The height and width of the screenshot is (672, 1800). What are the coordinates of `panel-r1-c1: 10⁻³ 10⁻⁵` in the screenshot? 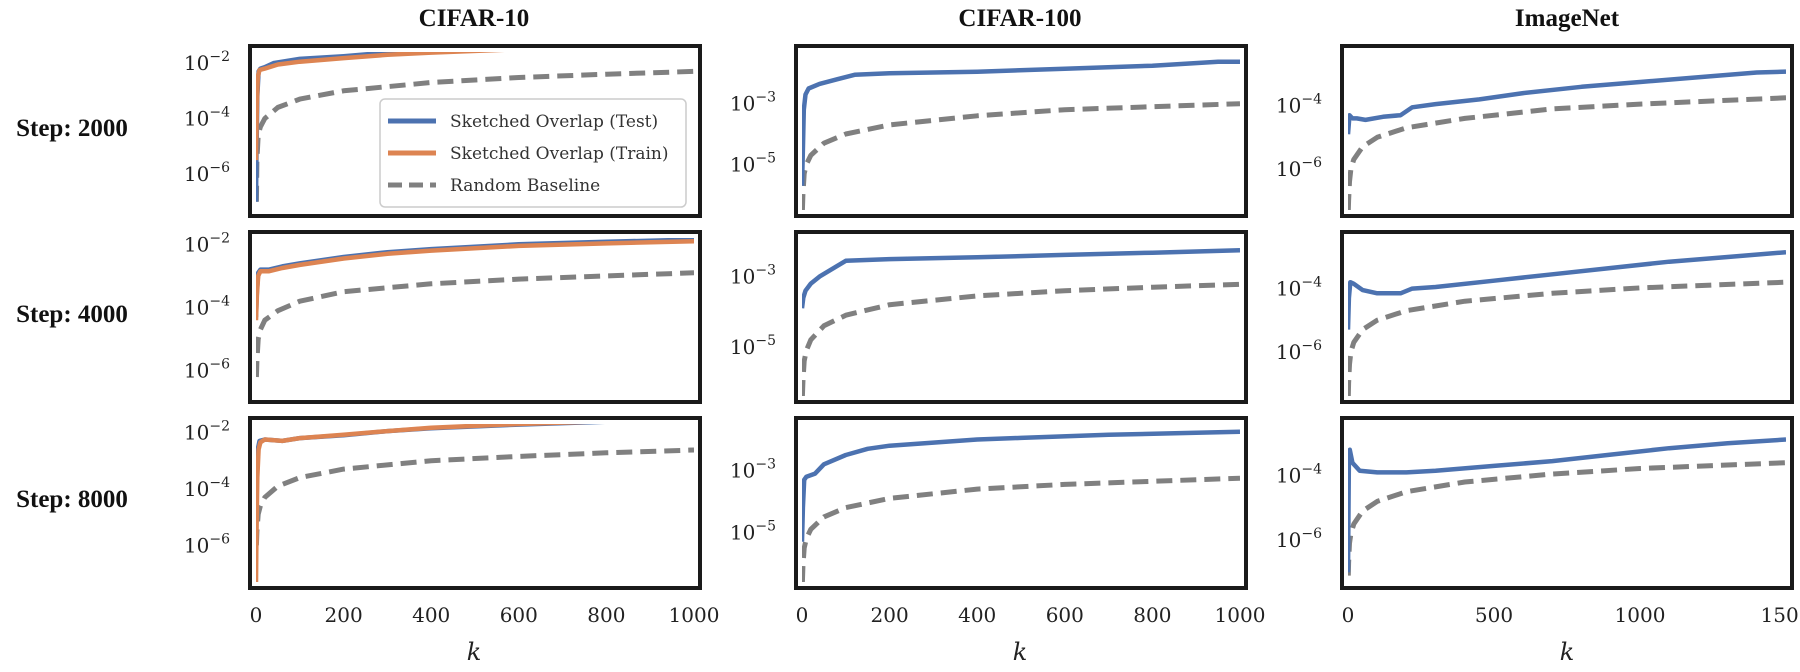 It's located at (989, 317).